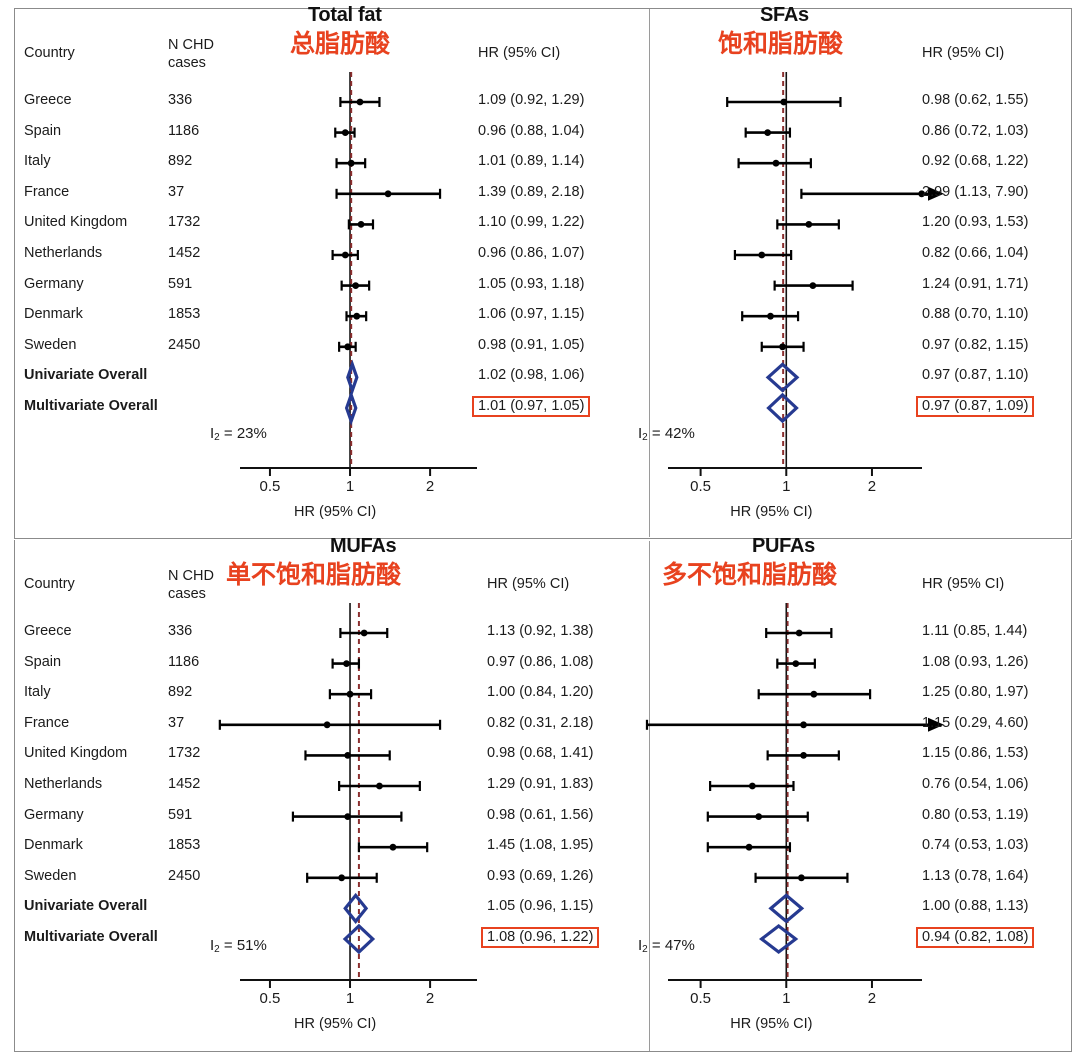 The image size is (1080, 1056). I want to click on row-hr-value: 2.99 (1.13, 7.90), so click(975, 191).